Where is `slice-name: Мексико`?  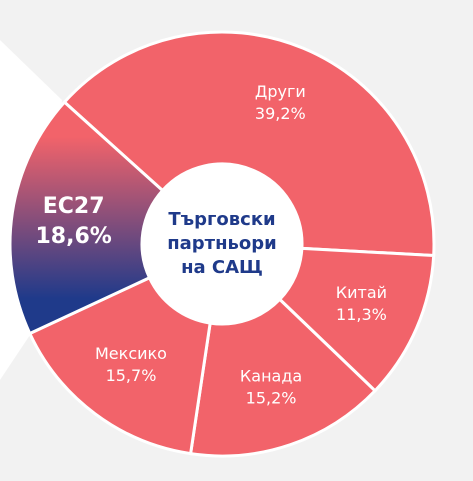
slice-name: Мексико is located at coordinates (131, 353).